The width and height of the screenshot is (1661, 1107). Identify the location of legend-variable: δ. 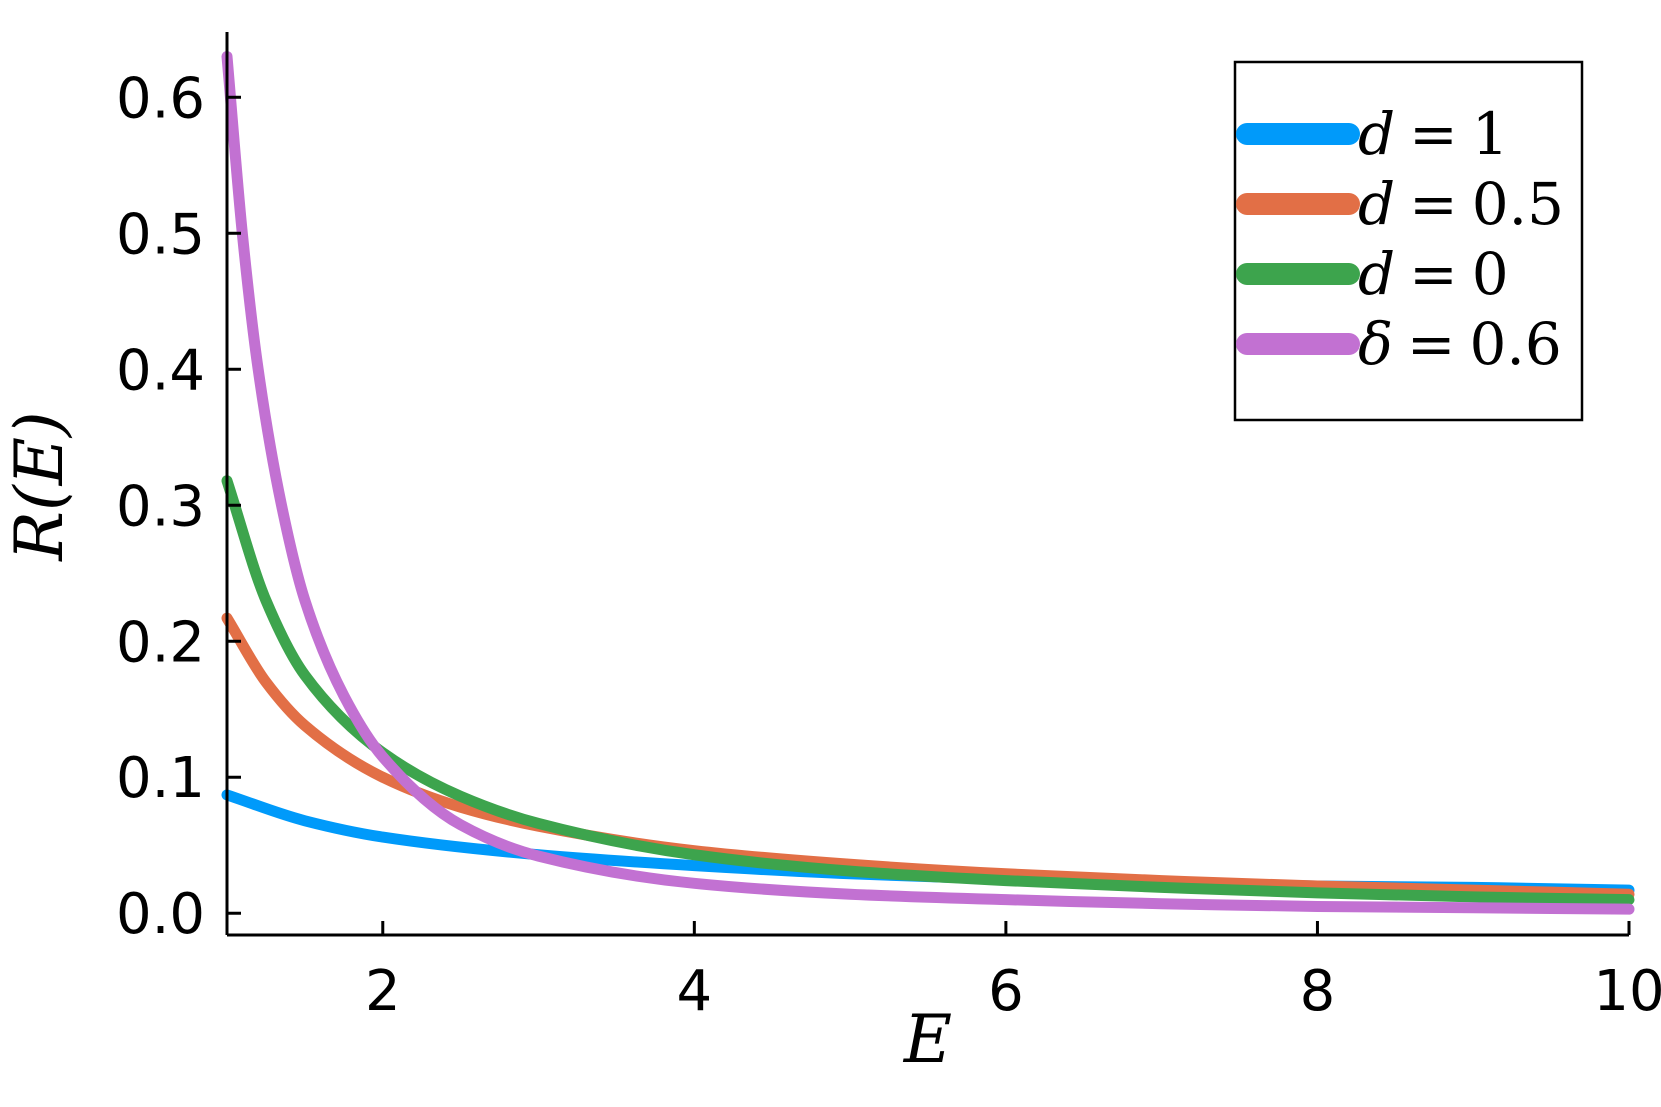
(1375, 344).